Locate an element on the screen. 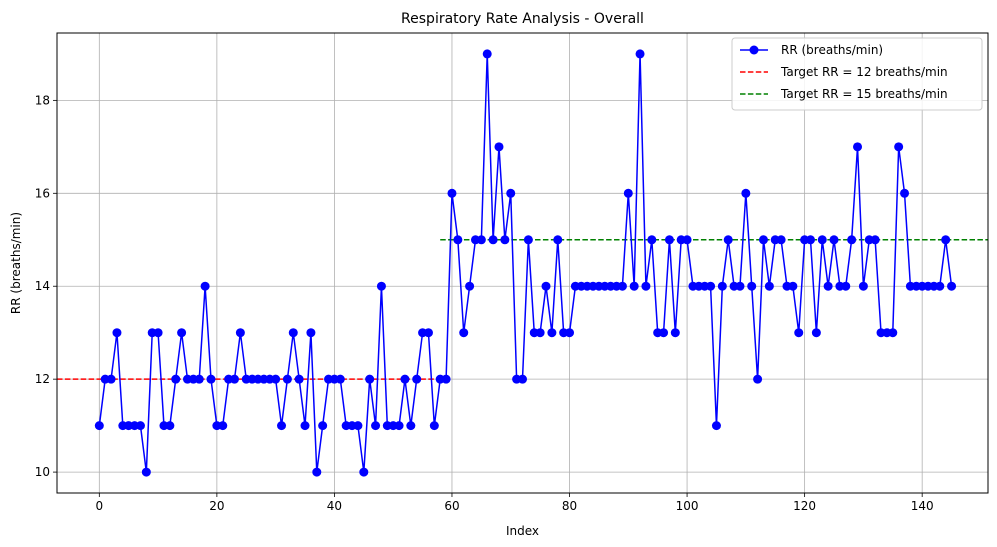 This screenshot has width=997, height=547. legend-rr-marker is located at coordinates (754, 50).